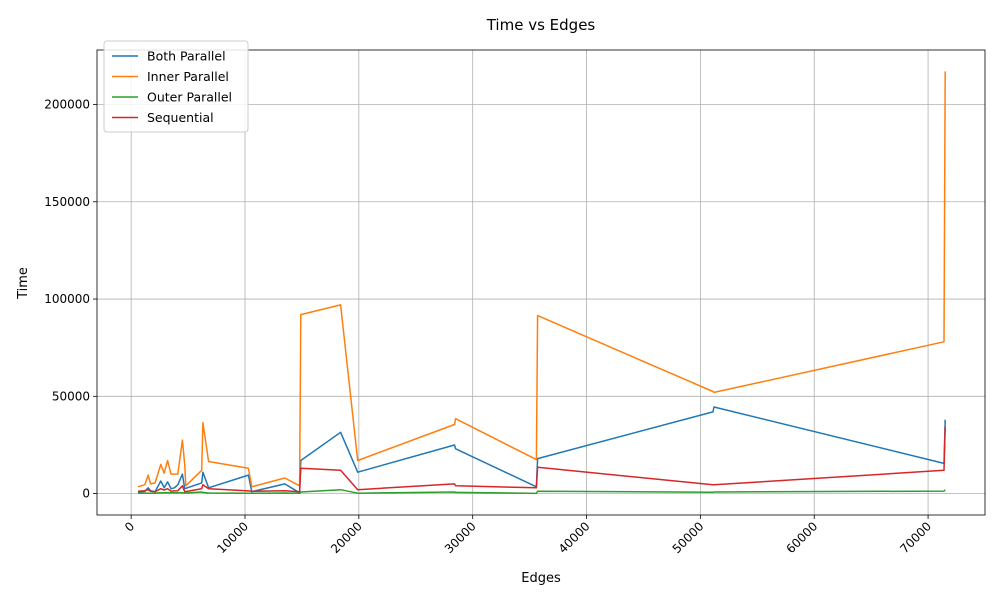  I want to click on chart-title: Time vs Edges, so click(541, 25).